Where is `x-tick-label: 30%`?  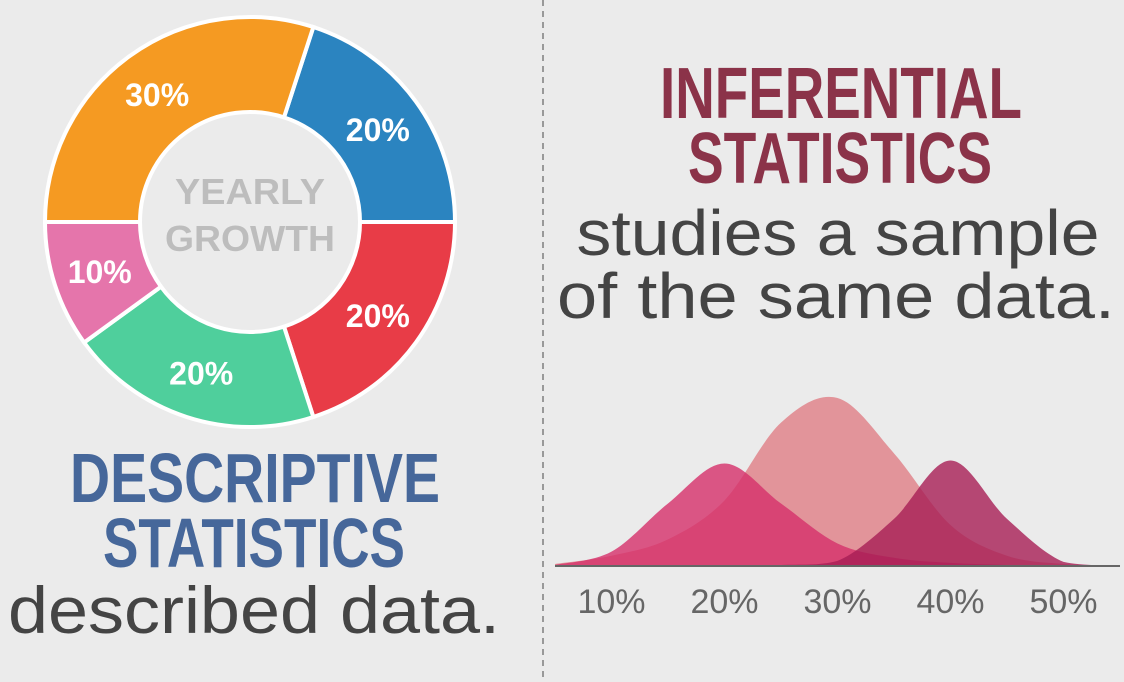 x-tick-label: 30% is located at coordinates (837, 602).